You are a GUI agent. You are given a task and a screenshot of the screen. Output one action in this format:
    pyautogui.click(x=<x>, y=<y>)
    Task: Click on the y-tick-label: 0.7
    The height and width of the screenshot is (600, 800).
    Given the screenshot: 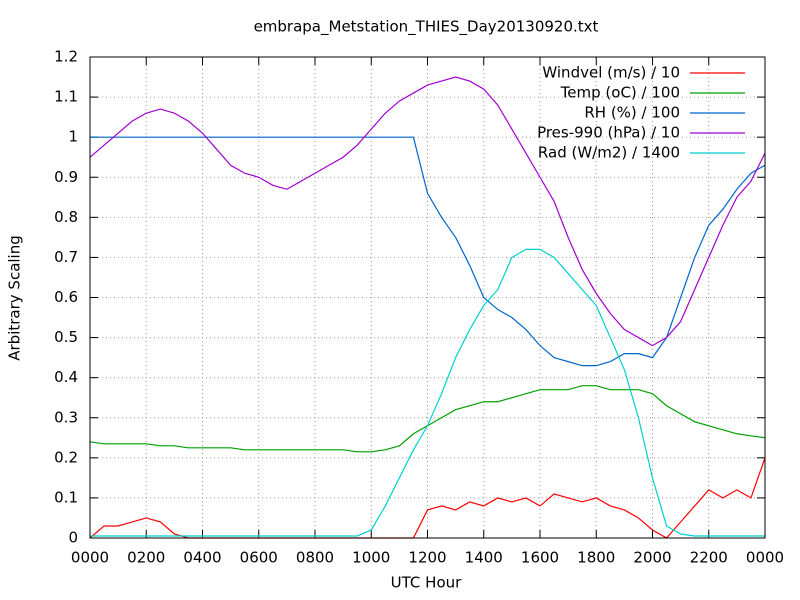 What is the action you would take?
    pyautogui.click(x=66, y=257)
    